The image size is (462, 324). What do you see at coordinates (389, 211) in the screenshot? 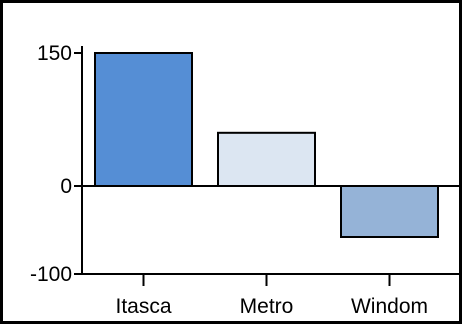
I see `bar-windom` at bounding box center [389, 211].